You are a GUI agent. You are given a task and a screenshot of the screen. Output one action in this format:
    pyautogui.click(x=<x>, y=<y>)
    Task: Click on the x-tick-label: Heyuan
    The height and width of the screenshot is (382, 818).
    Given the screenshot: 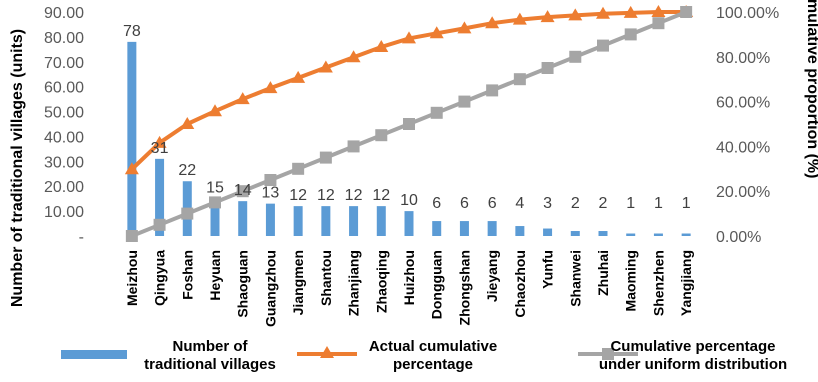 What is the action you would take?
    pyautogui.click(x=215, y=275)
    